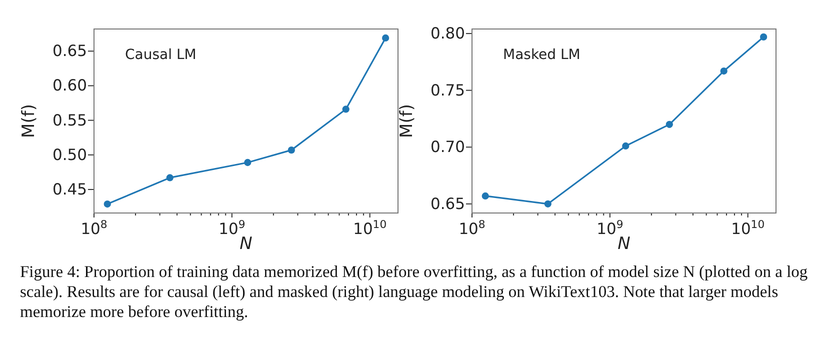 This screenshot has height=350, width=831. What do you see at coordinates (160, 55) in the screenshot?
I see `text: Causal LM` at bounding box center [160, 55].